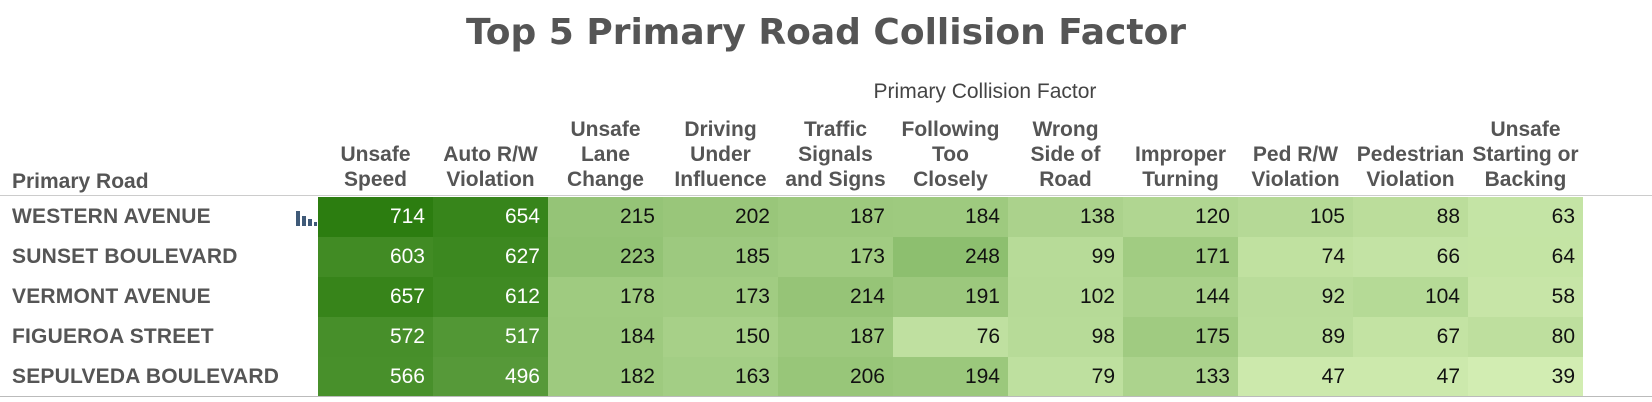 The width and height of the screenshot is (1652, 402). I want to click on column-header-line: and Signs, so click(835, 179).